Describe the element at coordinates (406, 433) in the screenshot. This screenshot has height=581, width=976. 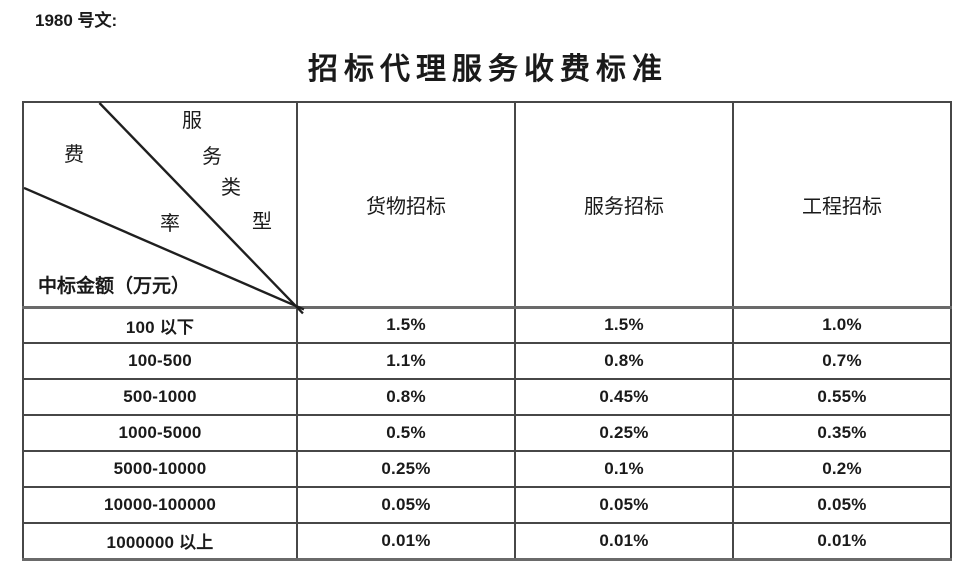
I see `rate-cell: 0.5%` at that location.